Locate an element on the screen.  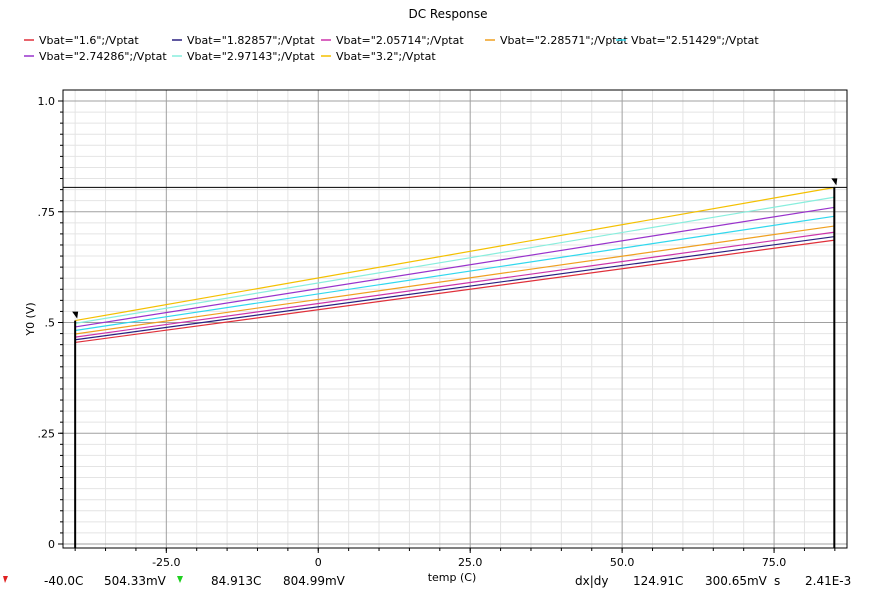
legend-item: Vbat="2.05714";/Vptat is located at coordinates (392, 40).